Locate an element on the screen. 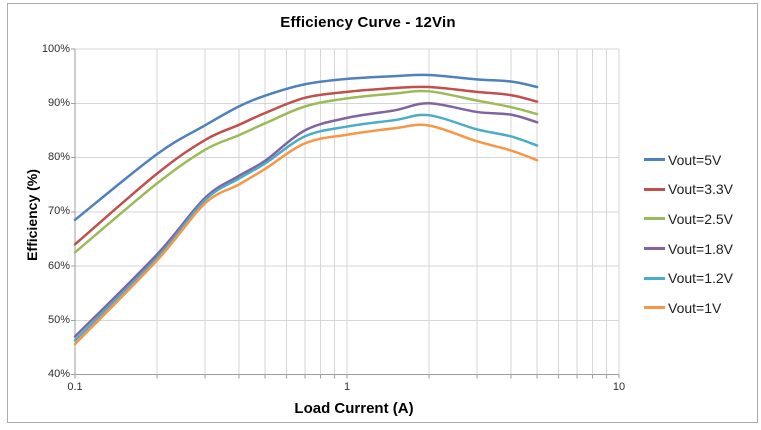 The height and width of the screenshot is (430, 761). x-tick-label: 10 is located at coordinates (619, 386).